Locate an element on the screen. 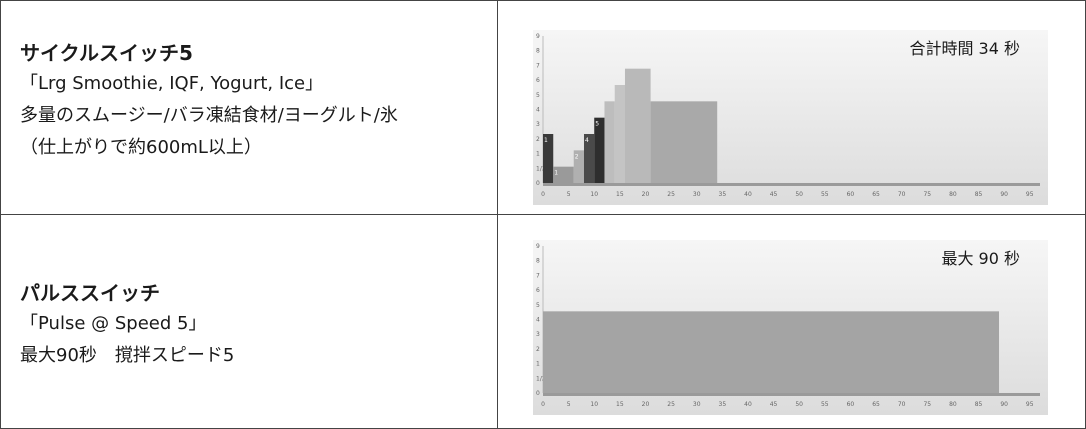 This screenshot has width=1086, height=429. cycle-switch-volume: （仕上がりで約600mL以上） is located at coordinates (141, 147).